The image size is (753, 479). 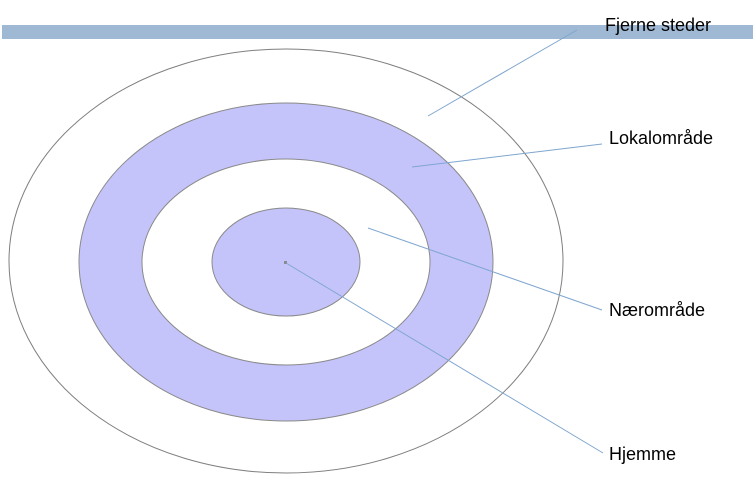 I want to click on label-far-places: Fjerne steder, so click(x=658, y=25).